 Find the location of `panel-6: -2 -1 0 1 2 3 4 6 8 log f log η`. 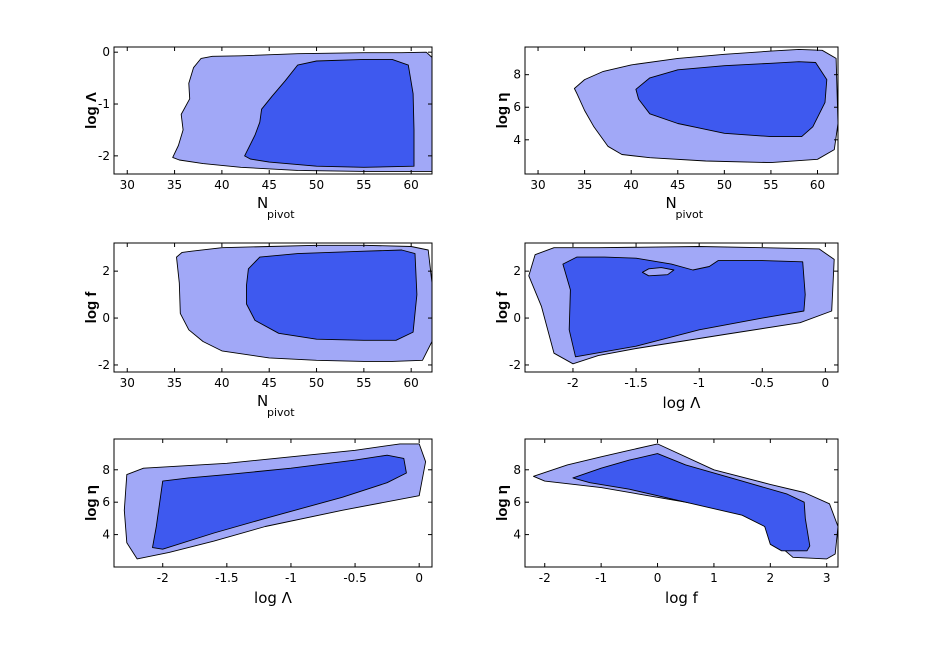

panel-6: -2 -1 0 1 2 3 4 6 8 log f log η is located at coordinates (666, 522).